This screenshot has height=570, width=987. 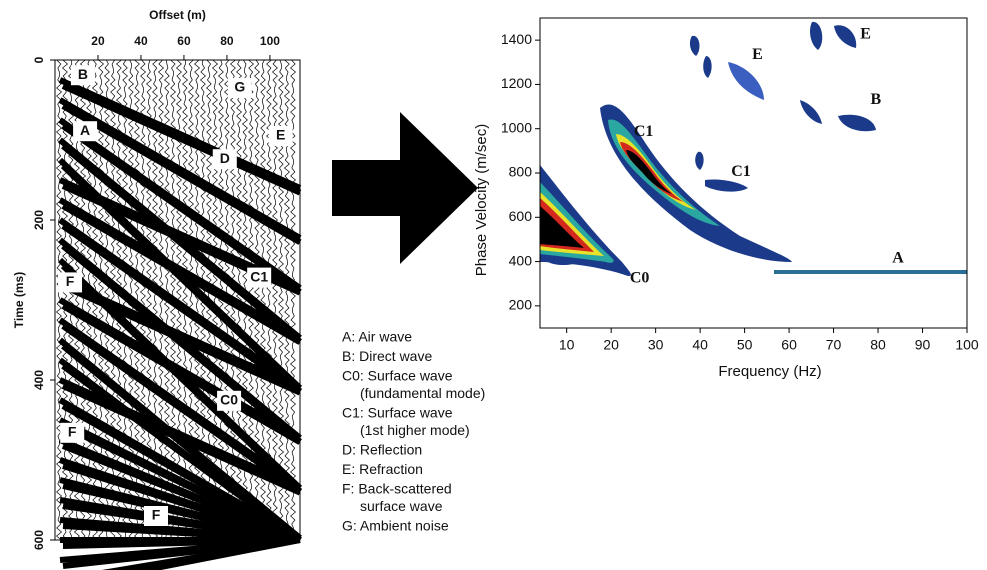 What do you see at coordinates (567, 345) in the screenshot?
I see `x-tick-label: 10` at bounding box center [567, 345].